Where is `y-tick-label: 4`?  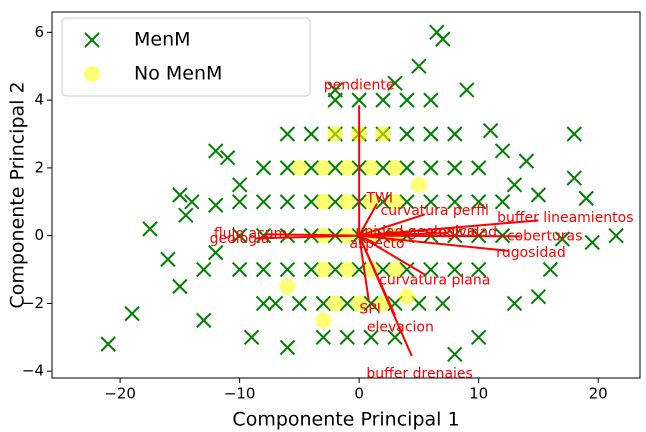
y-tick-label: 4 is located at coordinates (39, 100).